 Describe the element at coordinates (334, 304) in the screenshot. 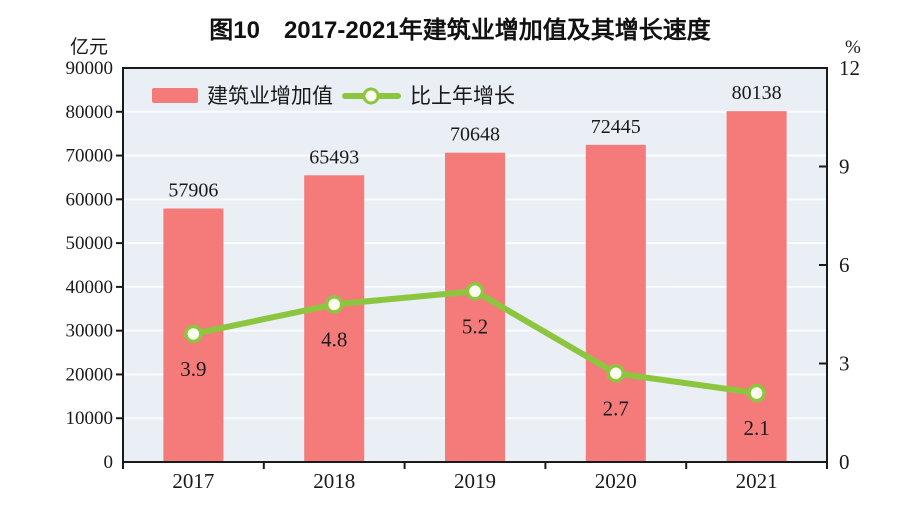

I see `growth-marker-2018` at that location.